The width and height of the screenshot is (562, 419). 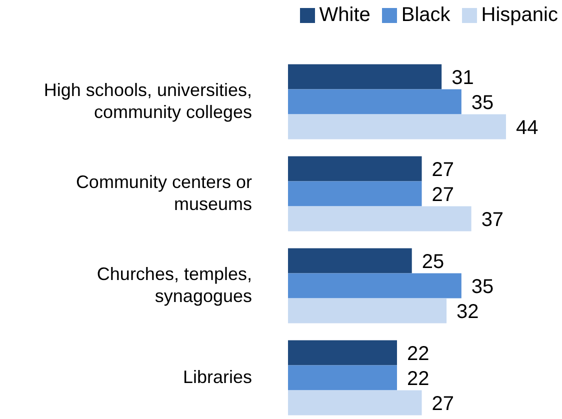 What do you see at coordinates (463, 77) in the screenshot?
I see `data-label: 31` at bounding box center [463, 77].